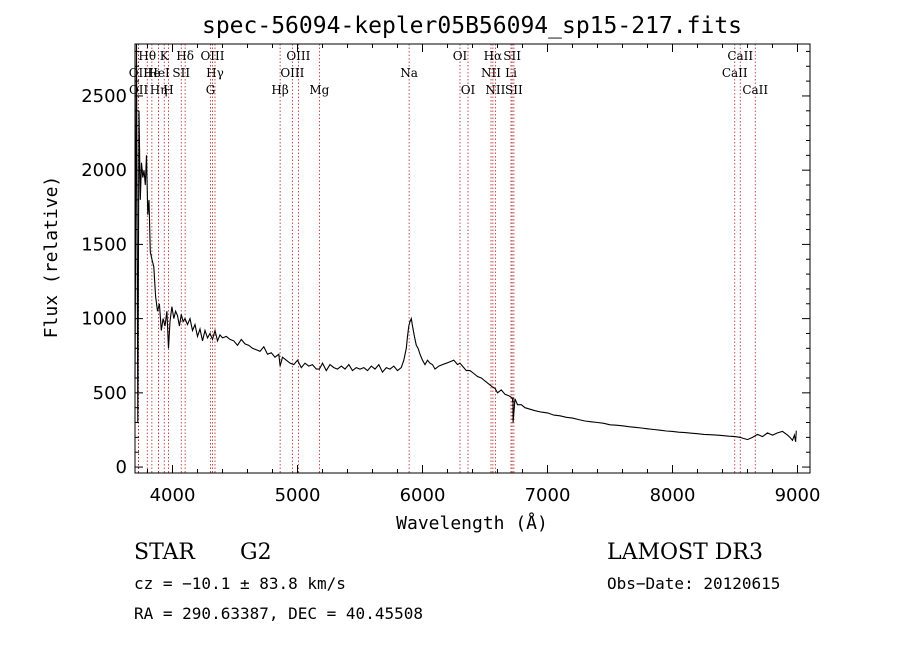 This screenshot has height=649, width=900. Describe the element at coordinates (211, 90) in the screenshot. I see `marker-label: G` at that location.